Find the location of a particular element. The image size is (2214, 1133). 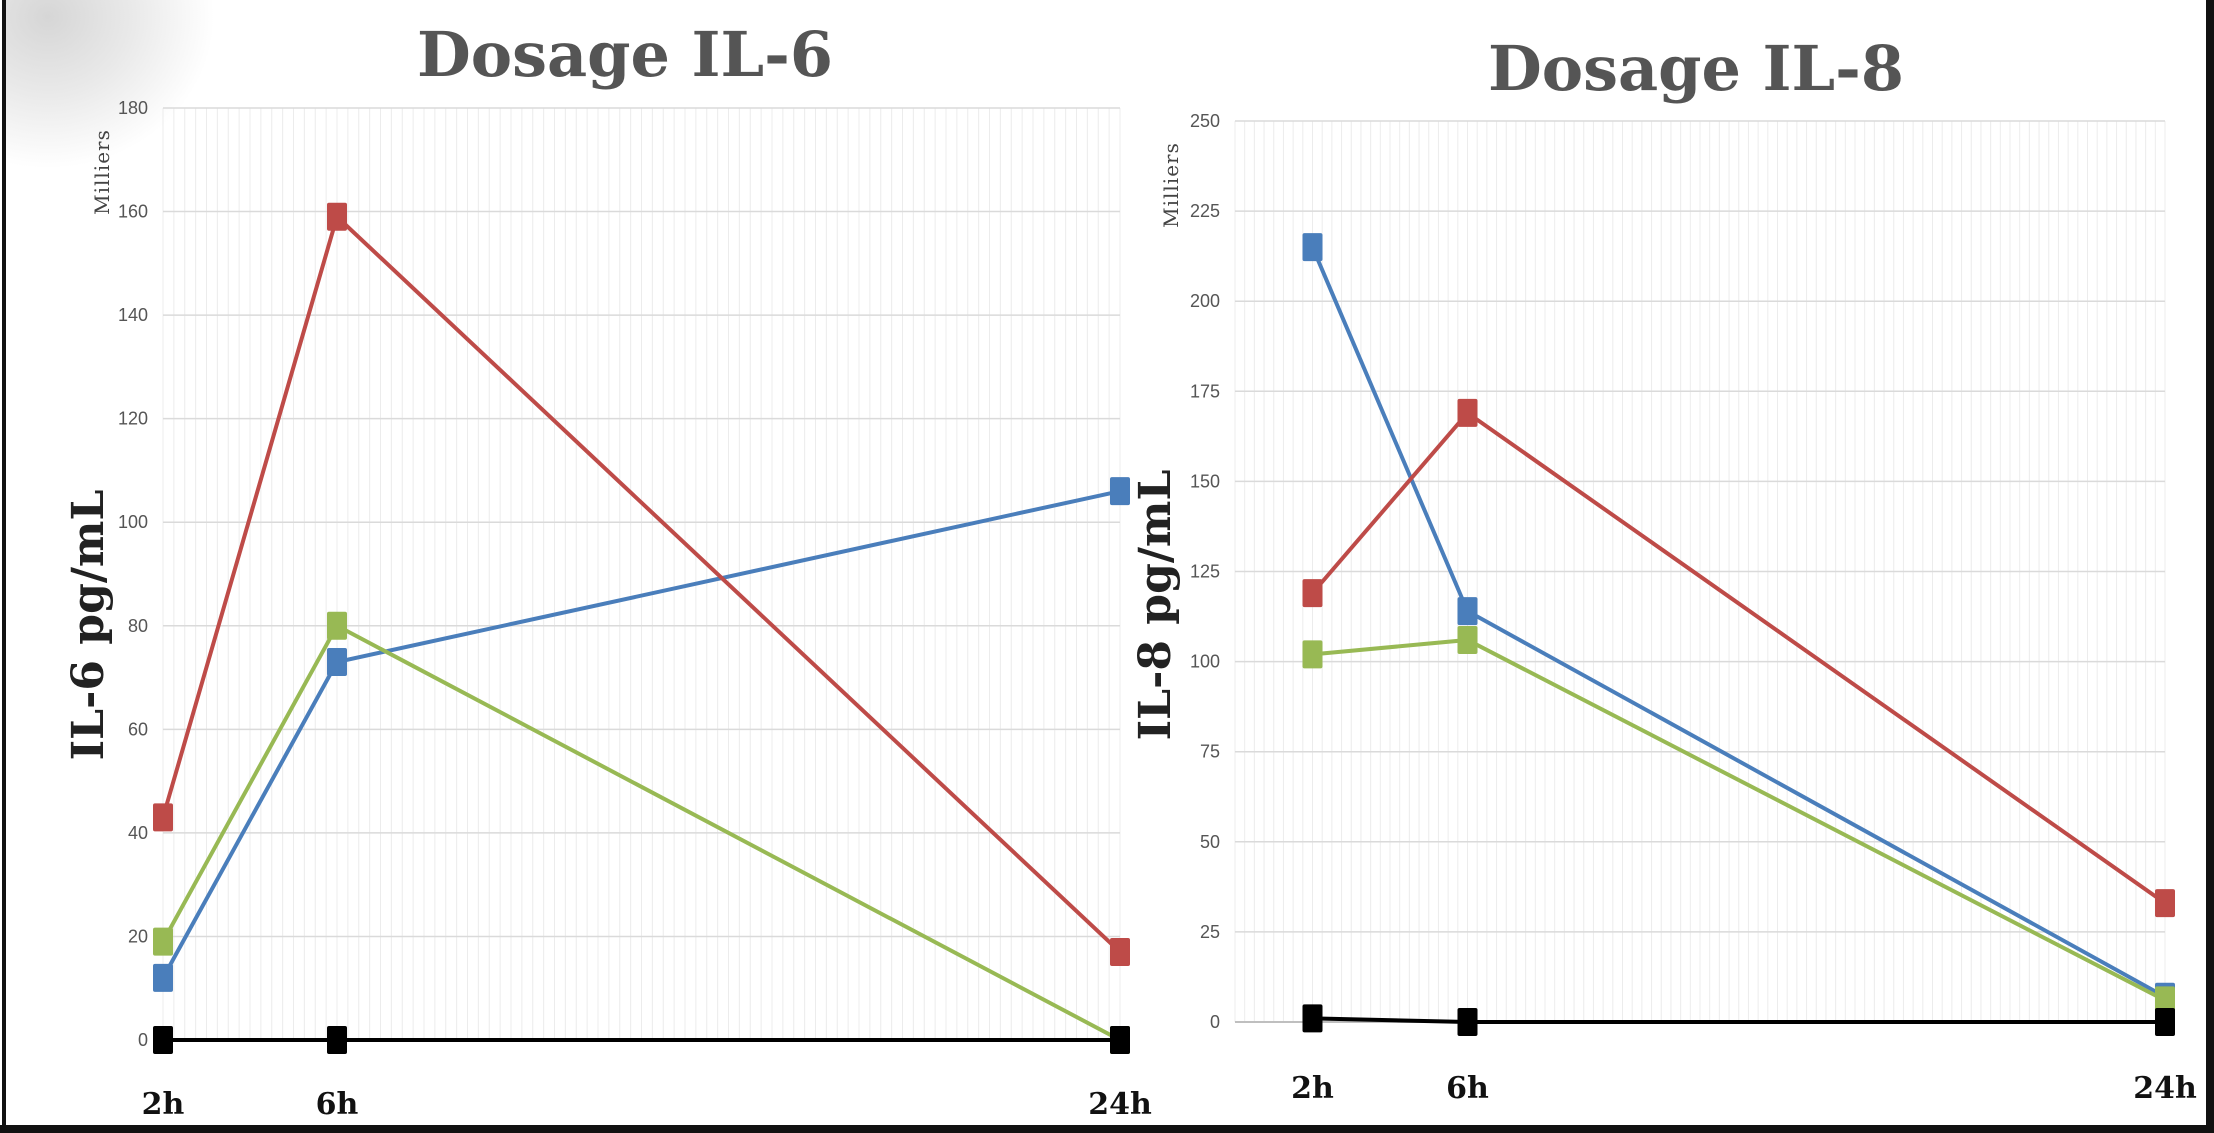

chart-il8-title: Dosage IL-8 is located at coordinates (1696, 68).